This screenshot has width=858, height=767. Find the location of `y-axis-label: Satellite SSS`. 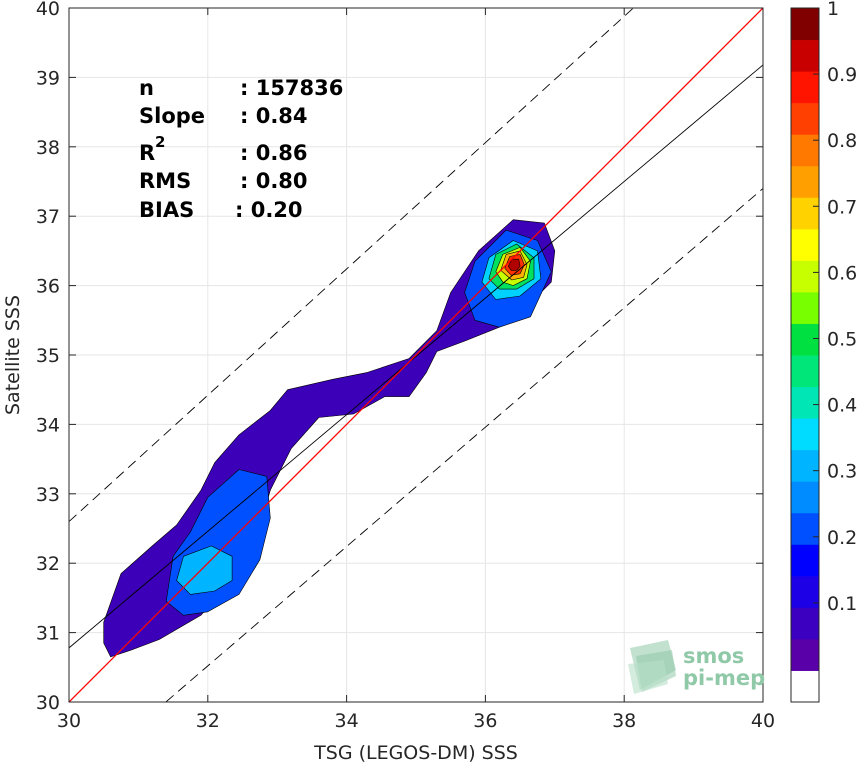

y-axis-label: Satellite SSS is located at coordinates (13, 355).